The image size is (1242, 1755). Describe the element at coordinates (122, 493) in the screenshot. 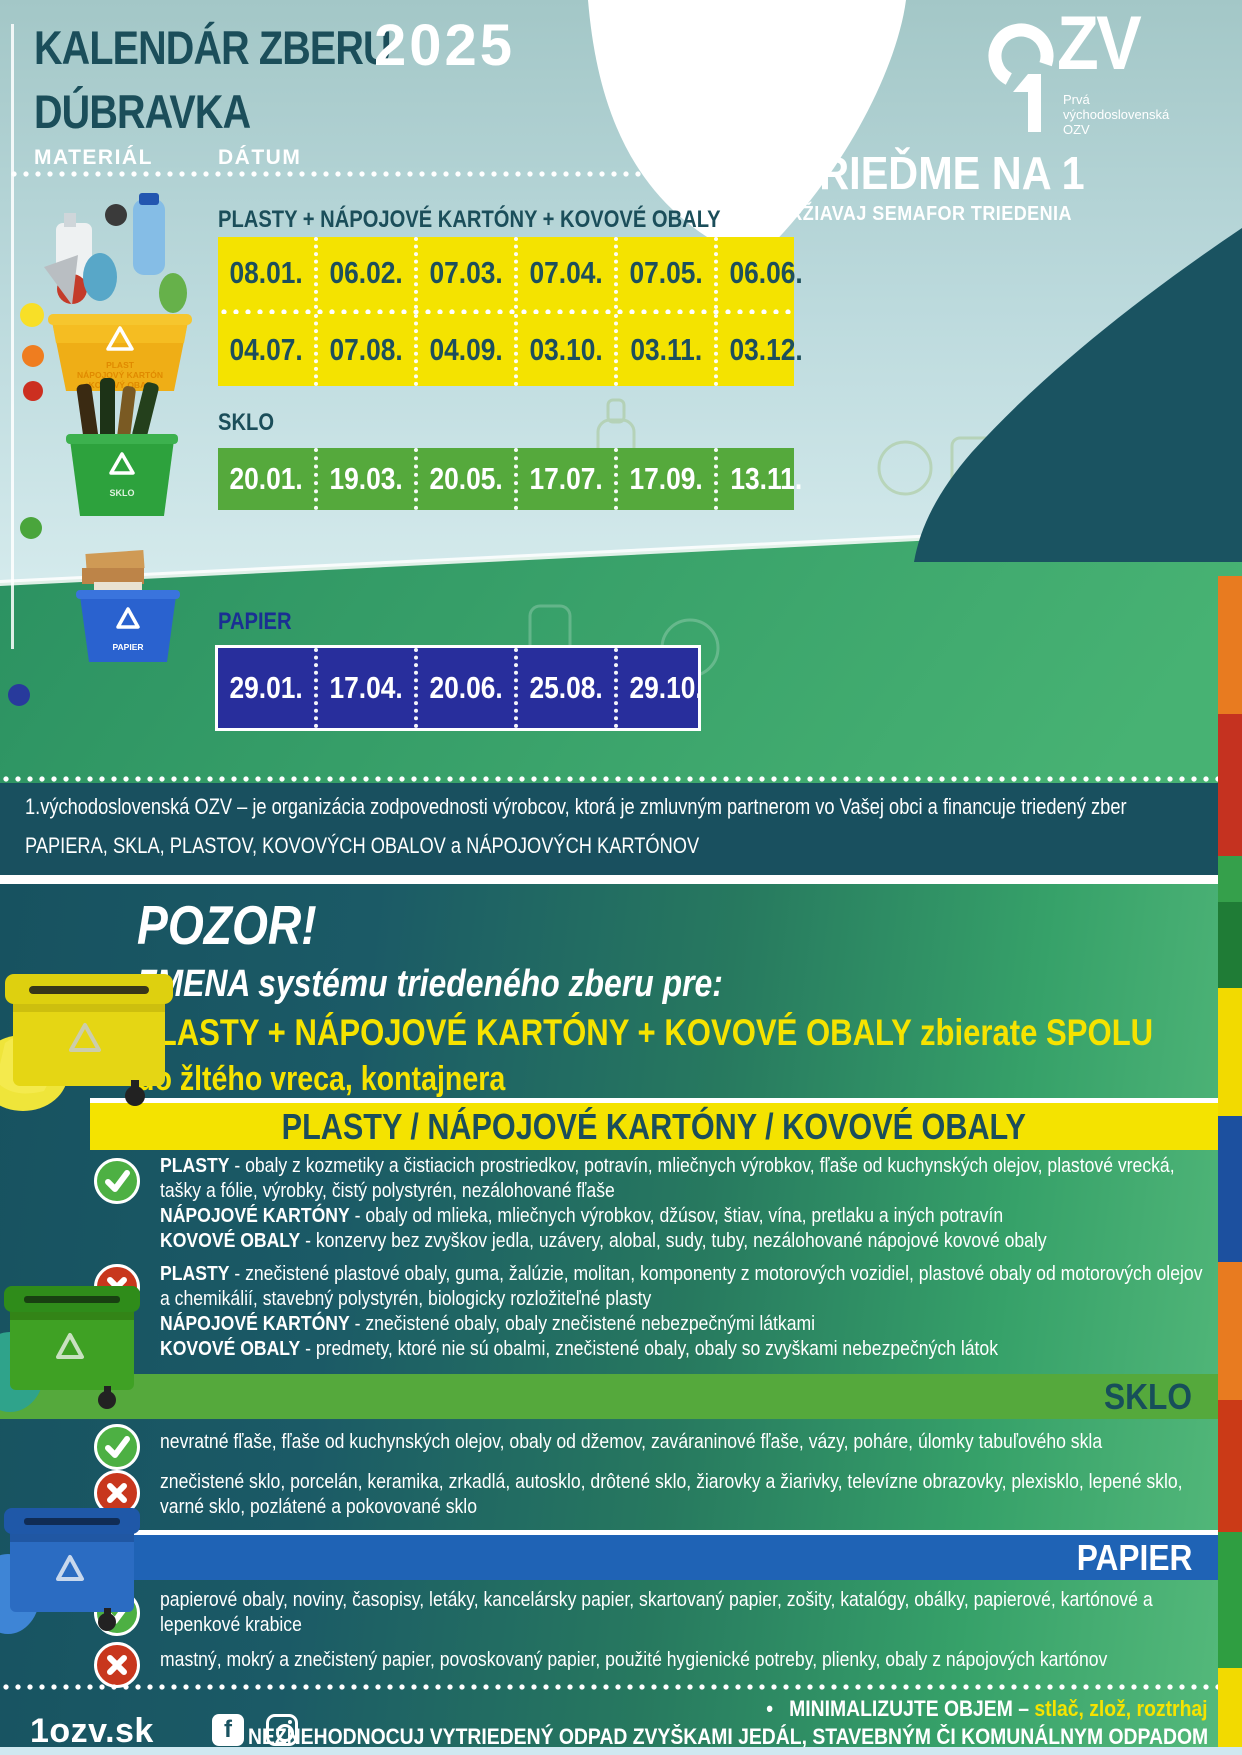

I see `glass-bin-label: SKLO` at that location.